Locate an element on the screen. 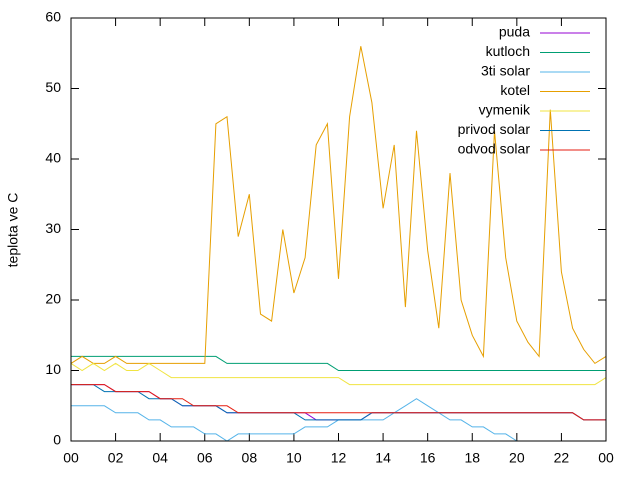 The height and width of the screenshot is (480, 640). y-tick-label: 10 is located at coordinates (53, 369).